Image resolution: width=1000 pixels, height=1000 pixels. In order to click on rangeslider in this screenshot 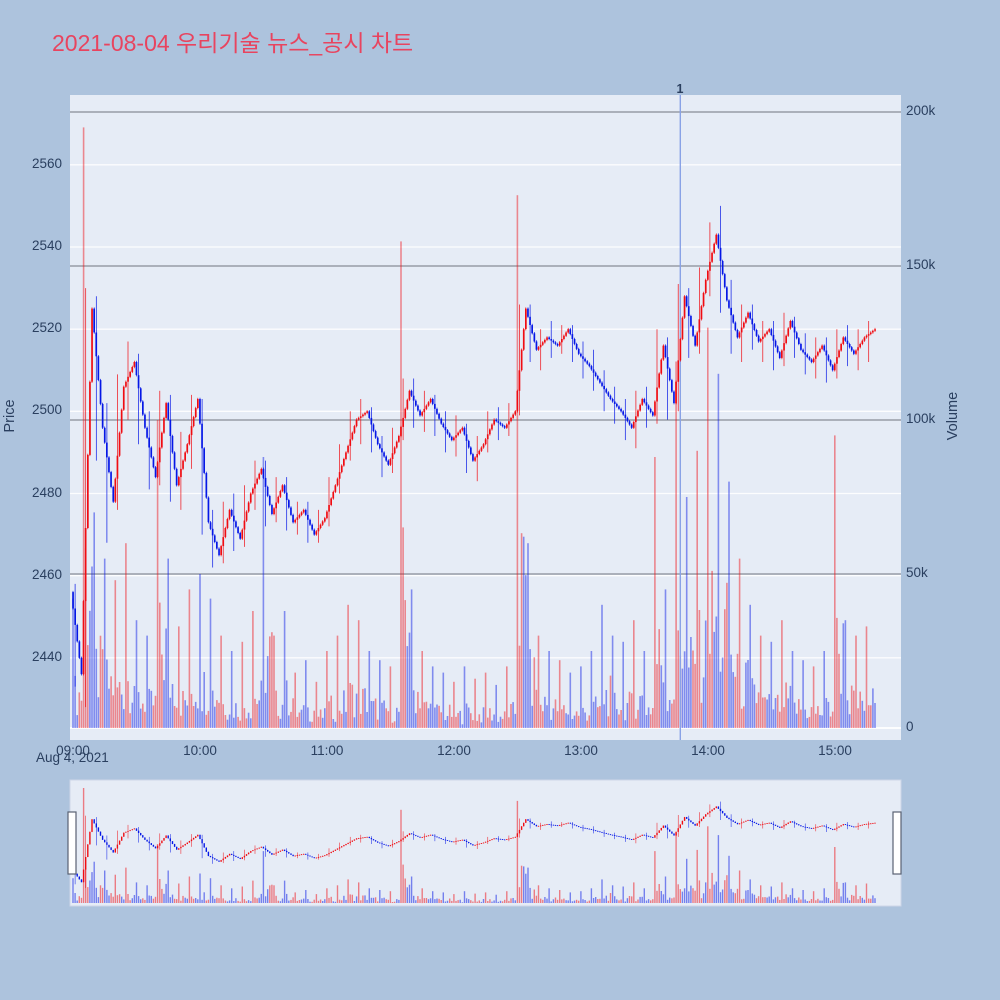, I will do `click(485, 843)`.